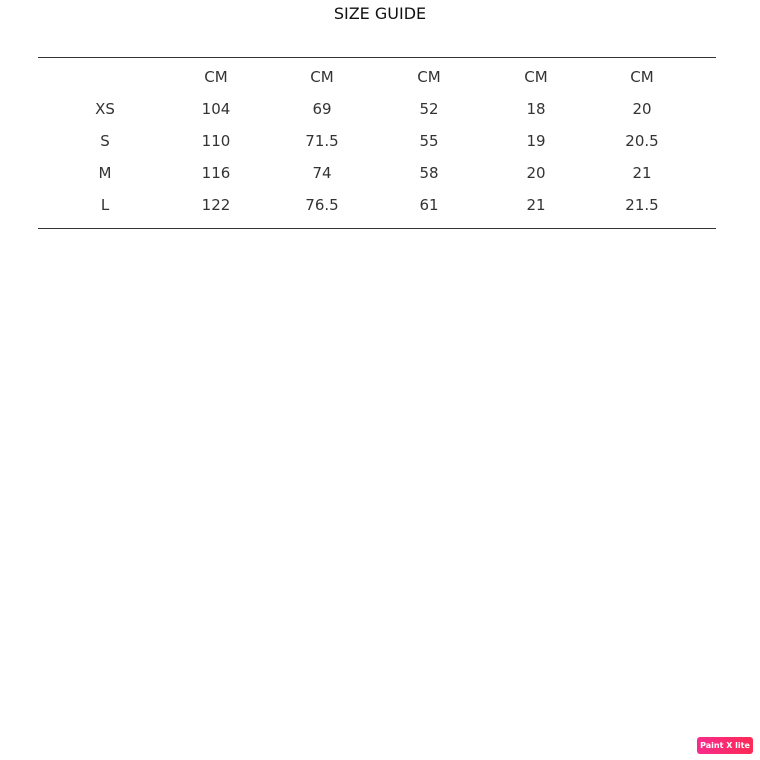 This screenshot has width=760, height=760. What do you see at coordinates (322, 173) in the screenshot?
I see `table-cell: 74` at bounding box center [322, 173].